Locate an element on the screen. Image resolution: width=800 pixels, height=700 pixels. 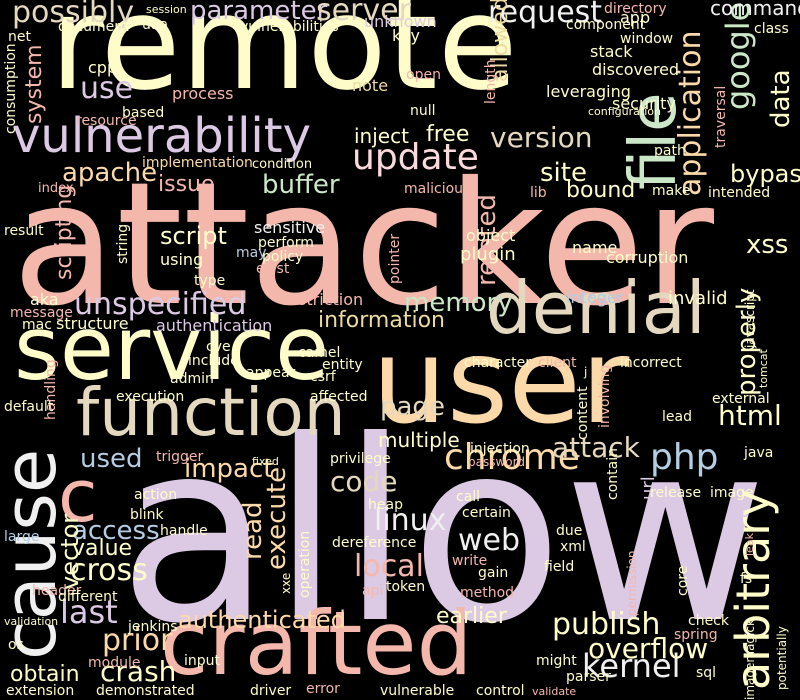
word-vulnerability: vulnerability is located at coordinates (161, 136).